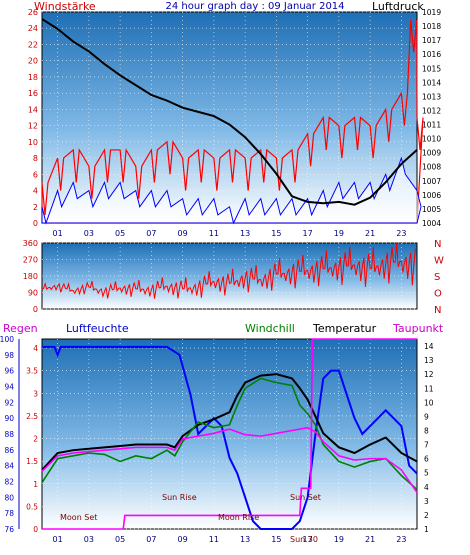  Describe the element at coordinates (9, 513) in the screenshot. I see `p3-humidity-tick-label: 78` at that location.